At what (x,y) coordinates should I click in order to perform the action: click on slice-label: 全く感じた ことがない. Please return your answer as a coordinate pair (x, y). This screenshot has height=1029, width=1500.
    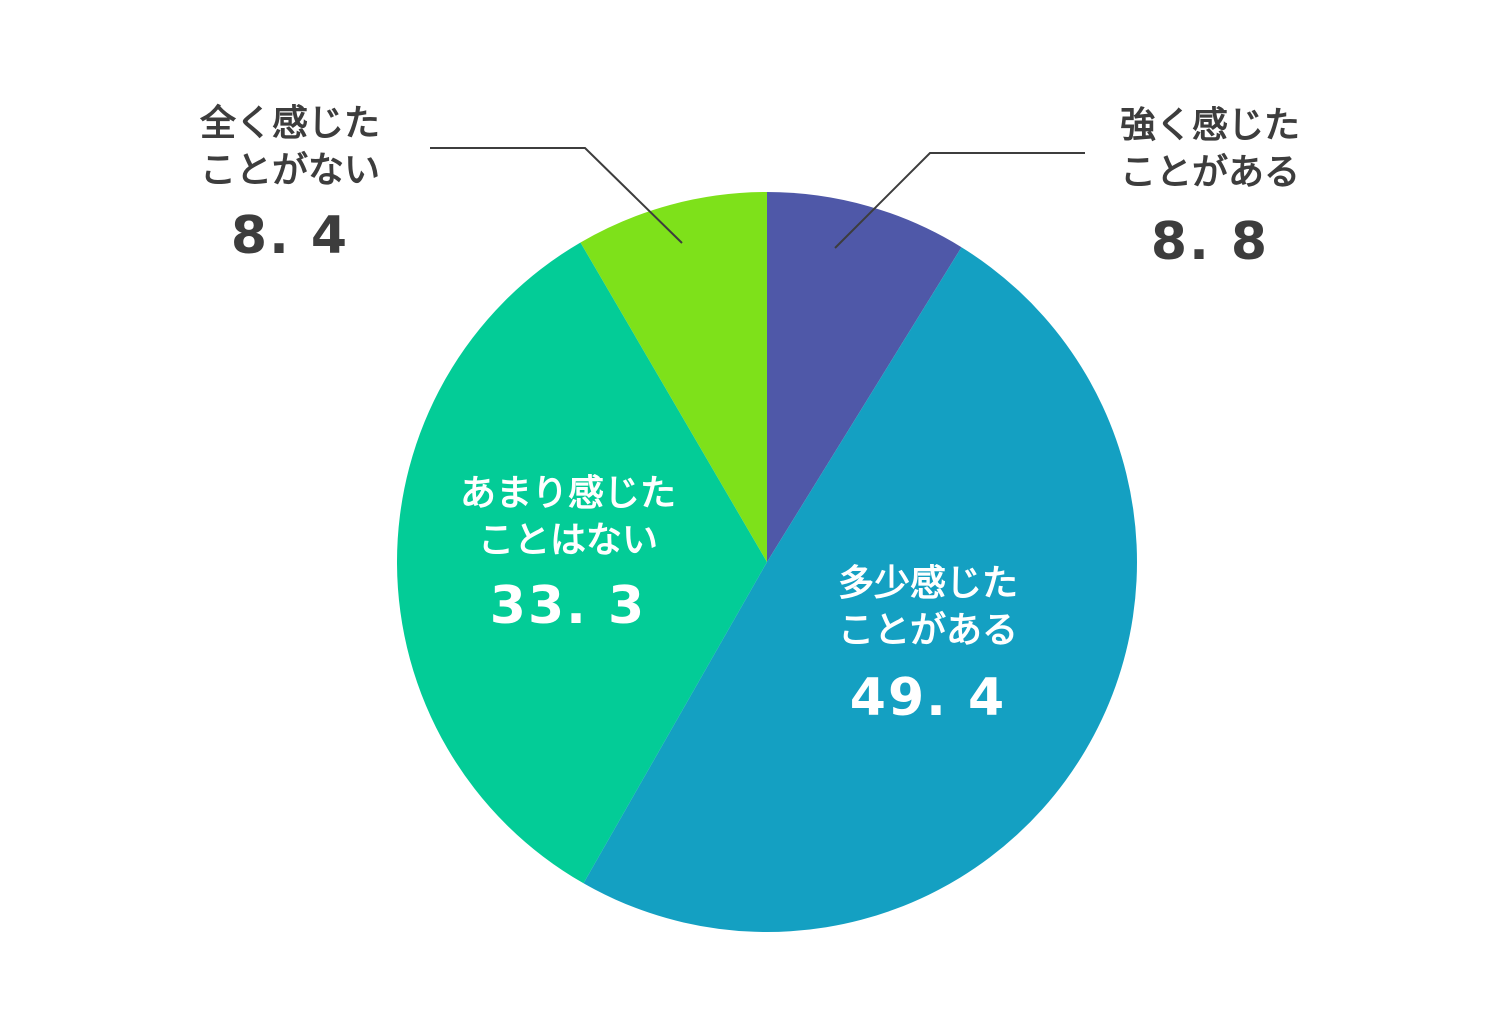
    Looking at the image, I should click on (290, 147).